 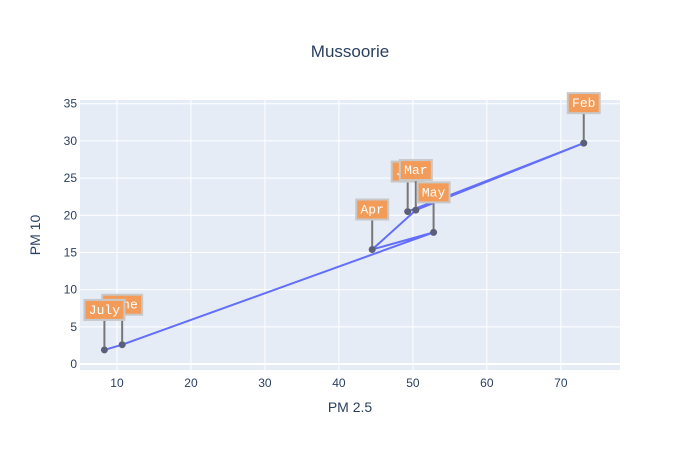 What do you see at coordinates (265, 383) in the screenshot?
I see `x-tick-label: 30` at bounding box center [265, 383].